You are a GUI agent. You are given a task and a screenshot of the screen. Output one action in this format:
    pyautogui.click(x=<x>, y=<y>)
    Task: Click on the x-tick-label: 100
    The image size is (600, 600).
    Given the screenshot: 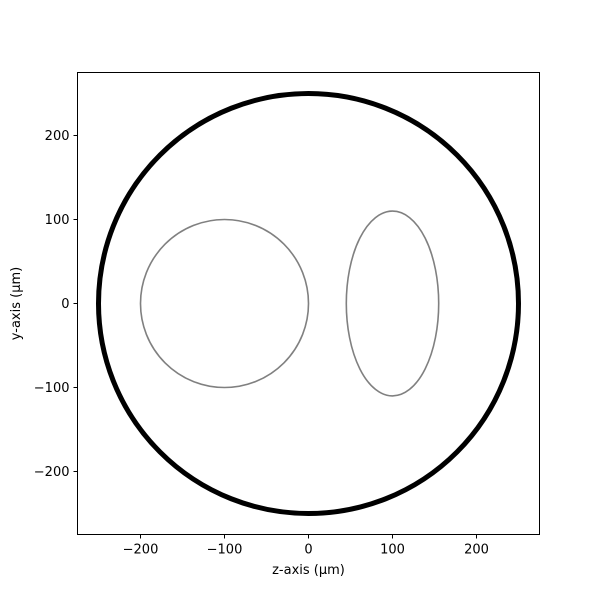 What is the action you would take?
    pyautogui.click(x=392, y=550)
    